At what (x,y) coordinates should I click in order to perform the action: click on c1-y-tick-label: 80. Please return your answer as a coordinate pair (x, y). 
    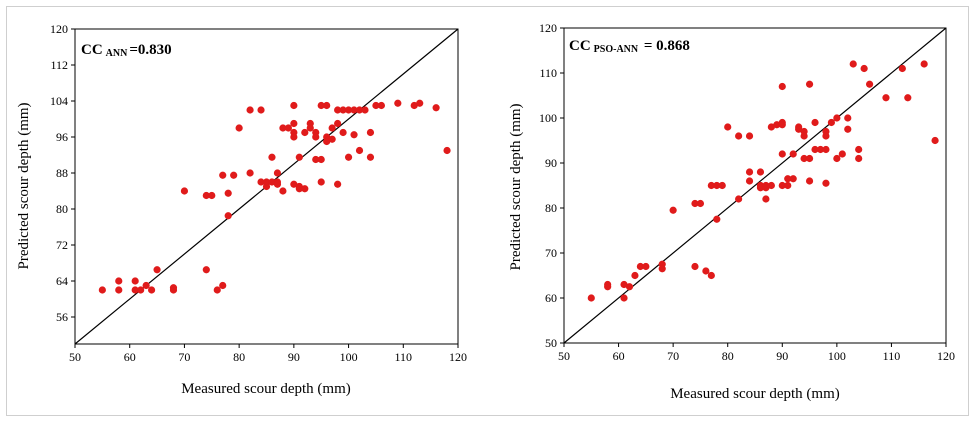
    Looking at the image, I should click on (62, 209).